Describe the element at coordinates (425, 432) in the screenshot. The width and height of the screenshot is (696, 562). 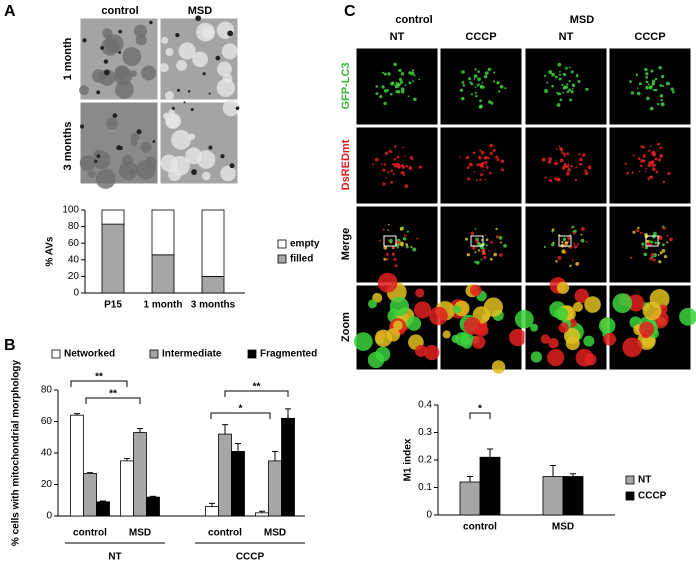
I see `y-tick-label: 0.3` at that location.